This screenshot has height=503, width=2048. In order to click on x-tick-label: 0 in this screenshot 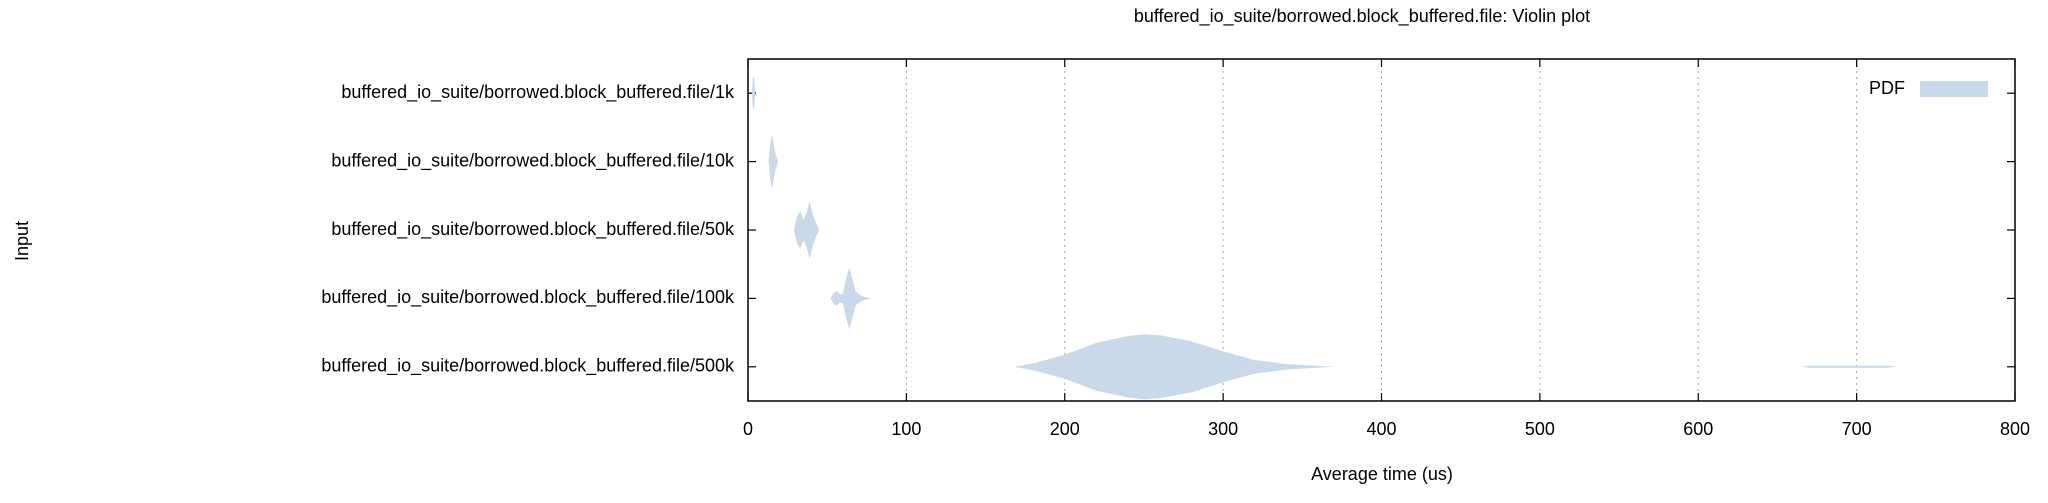, I will do `click(748, 429)`.